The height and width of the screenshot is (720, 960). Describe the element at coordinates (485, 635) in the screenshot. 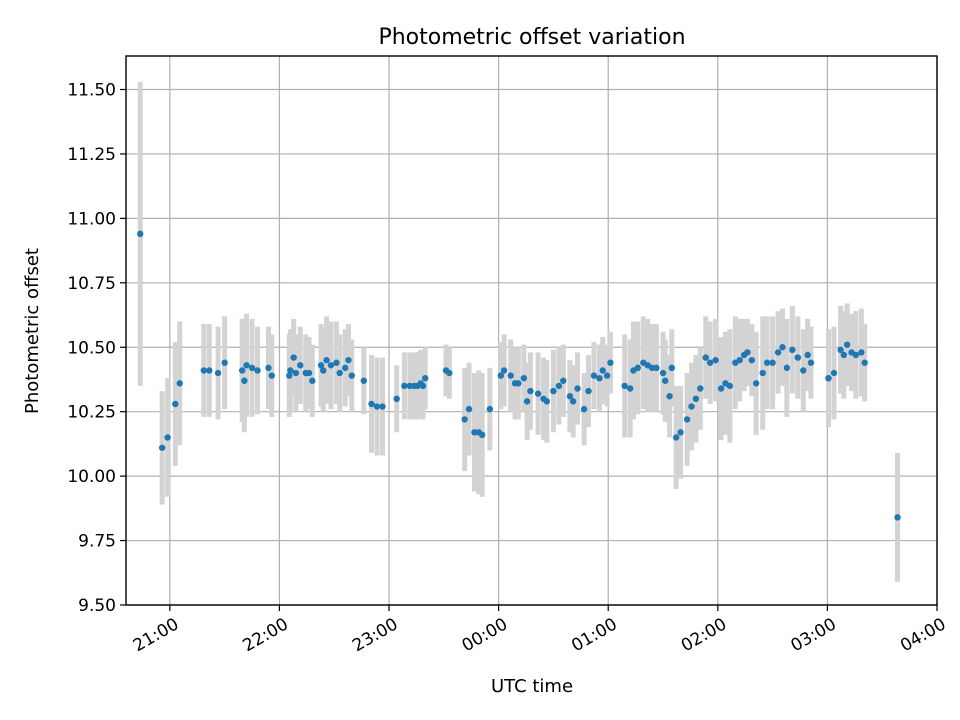

I see `x-tick-label: 00:00` at that location.